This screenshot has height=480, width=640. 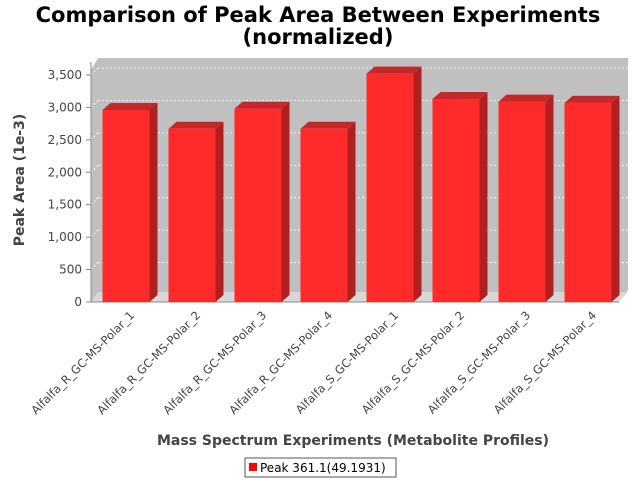 I want to click on y-tick-label: 3,500, so click(x=65, y=75).